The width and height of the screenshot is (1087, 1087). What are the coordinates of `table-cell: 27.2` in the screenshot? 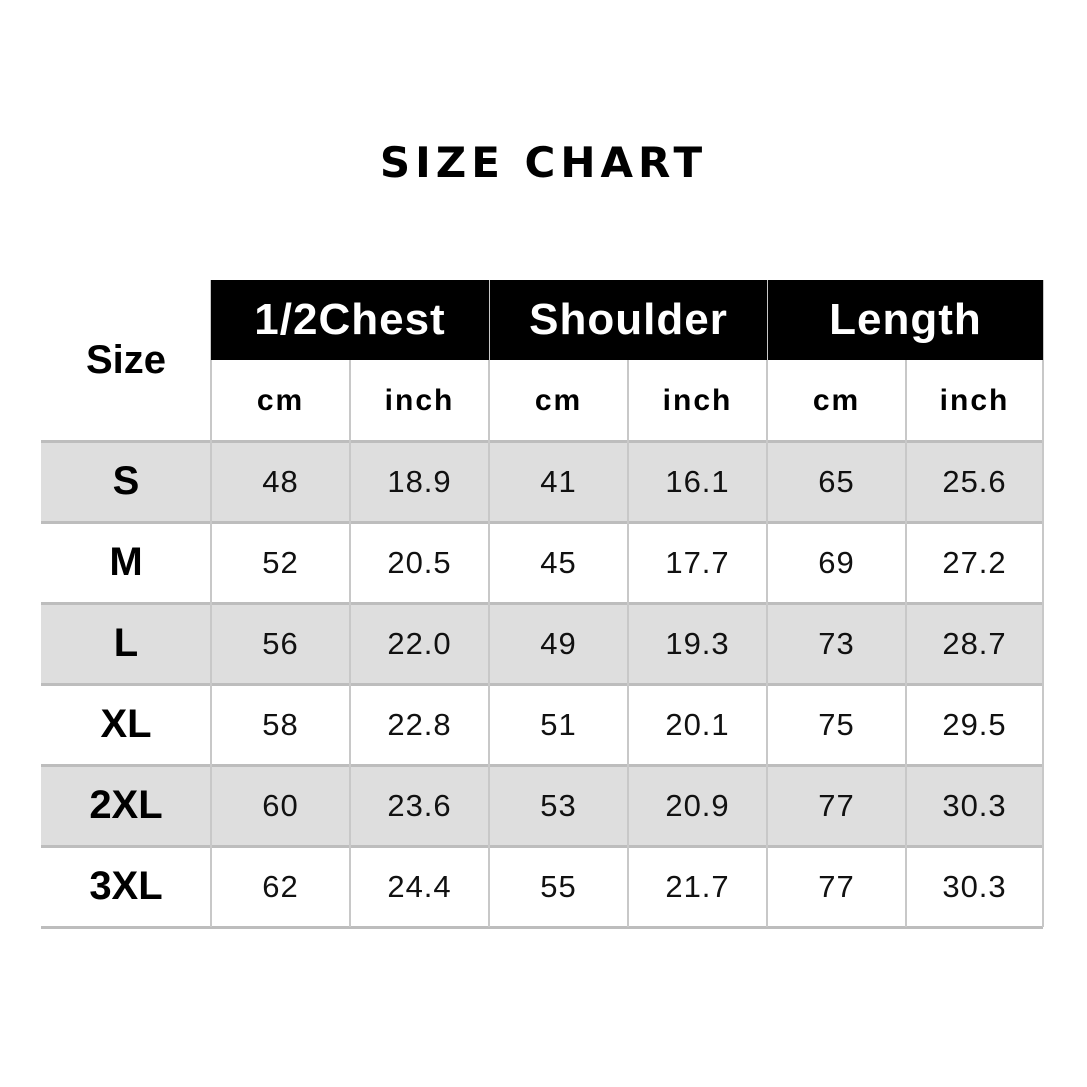 It's located at (974, 562).